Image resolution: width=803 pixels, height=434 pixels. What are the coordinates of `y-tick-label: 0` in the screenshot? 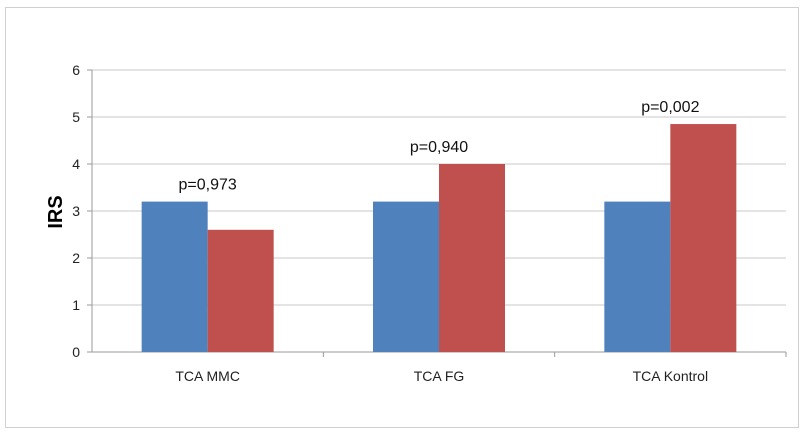 It's located at (76, 352).